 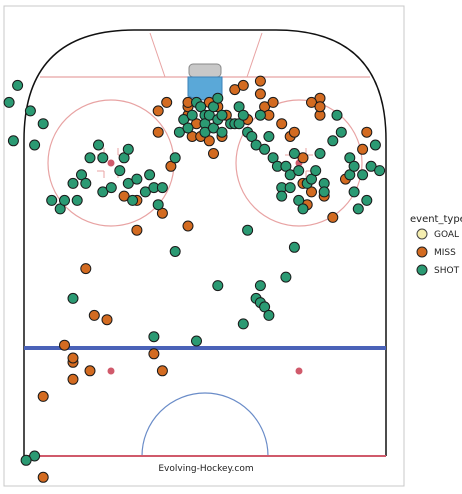 I want to click on center-circle, so click(x=205, y=424).